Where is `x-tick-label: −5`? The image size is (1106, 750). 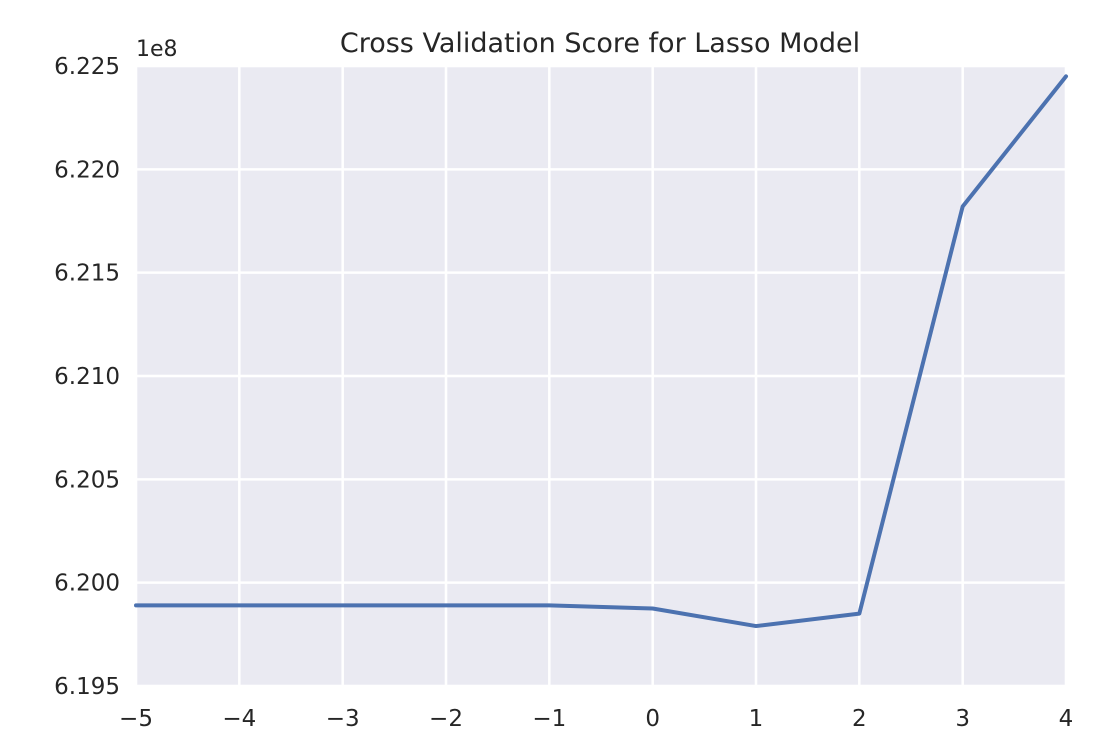
x-tick-label: −5 is located at coordinates (136, 719).